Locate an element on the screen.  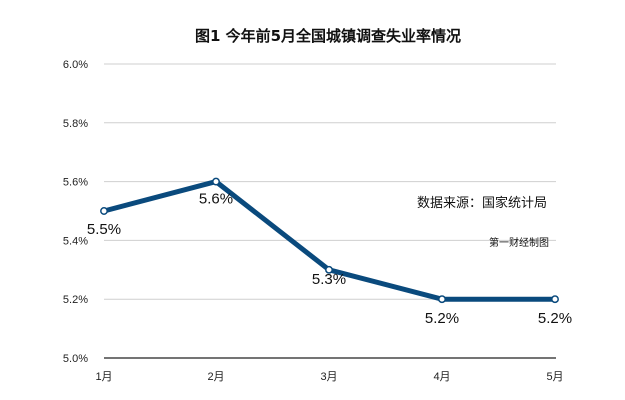
y-tick-label: 5.6% is located at coordinates (75, 183).